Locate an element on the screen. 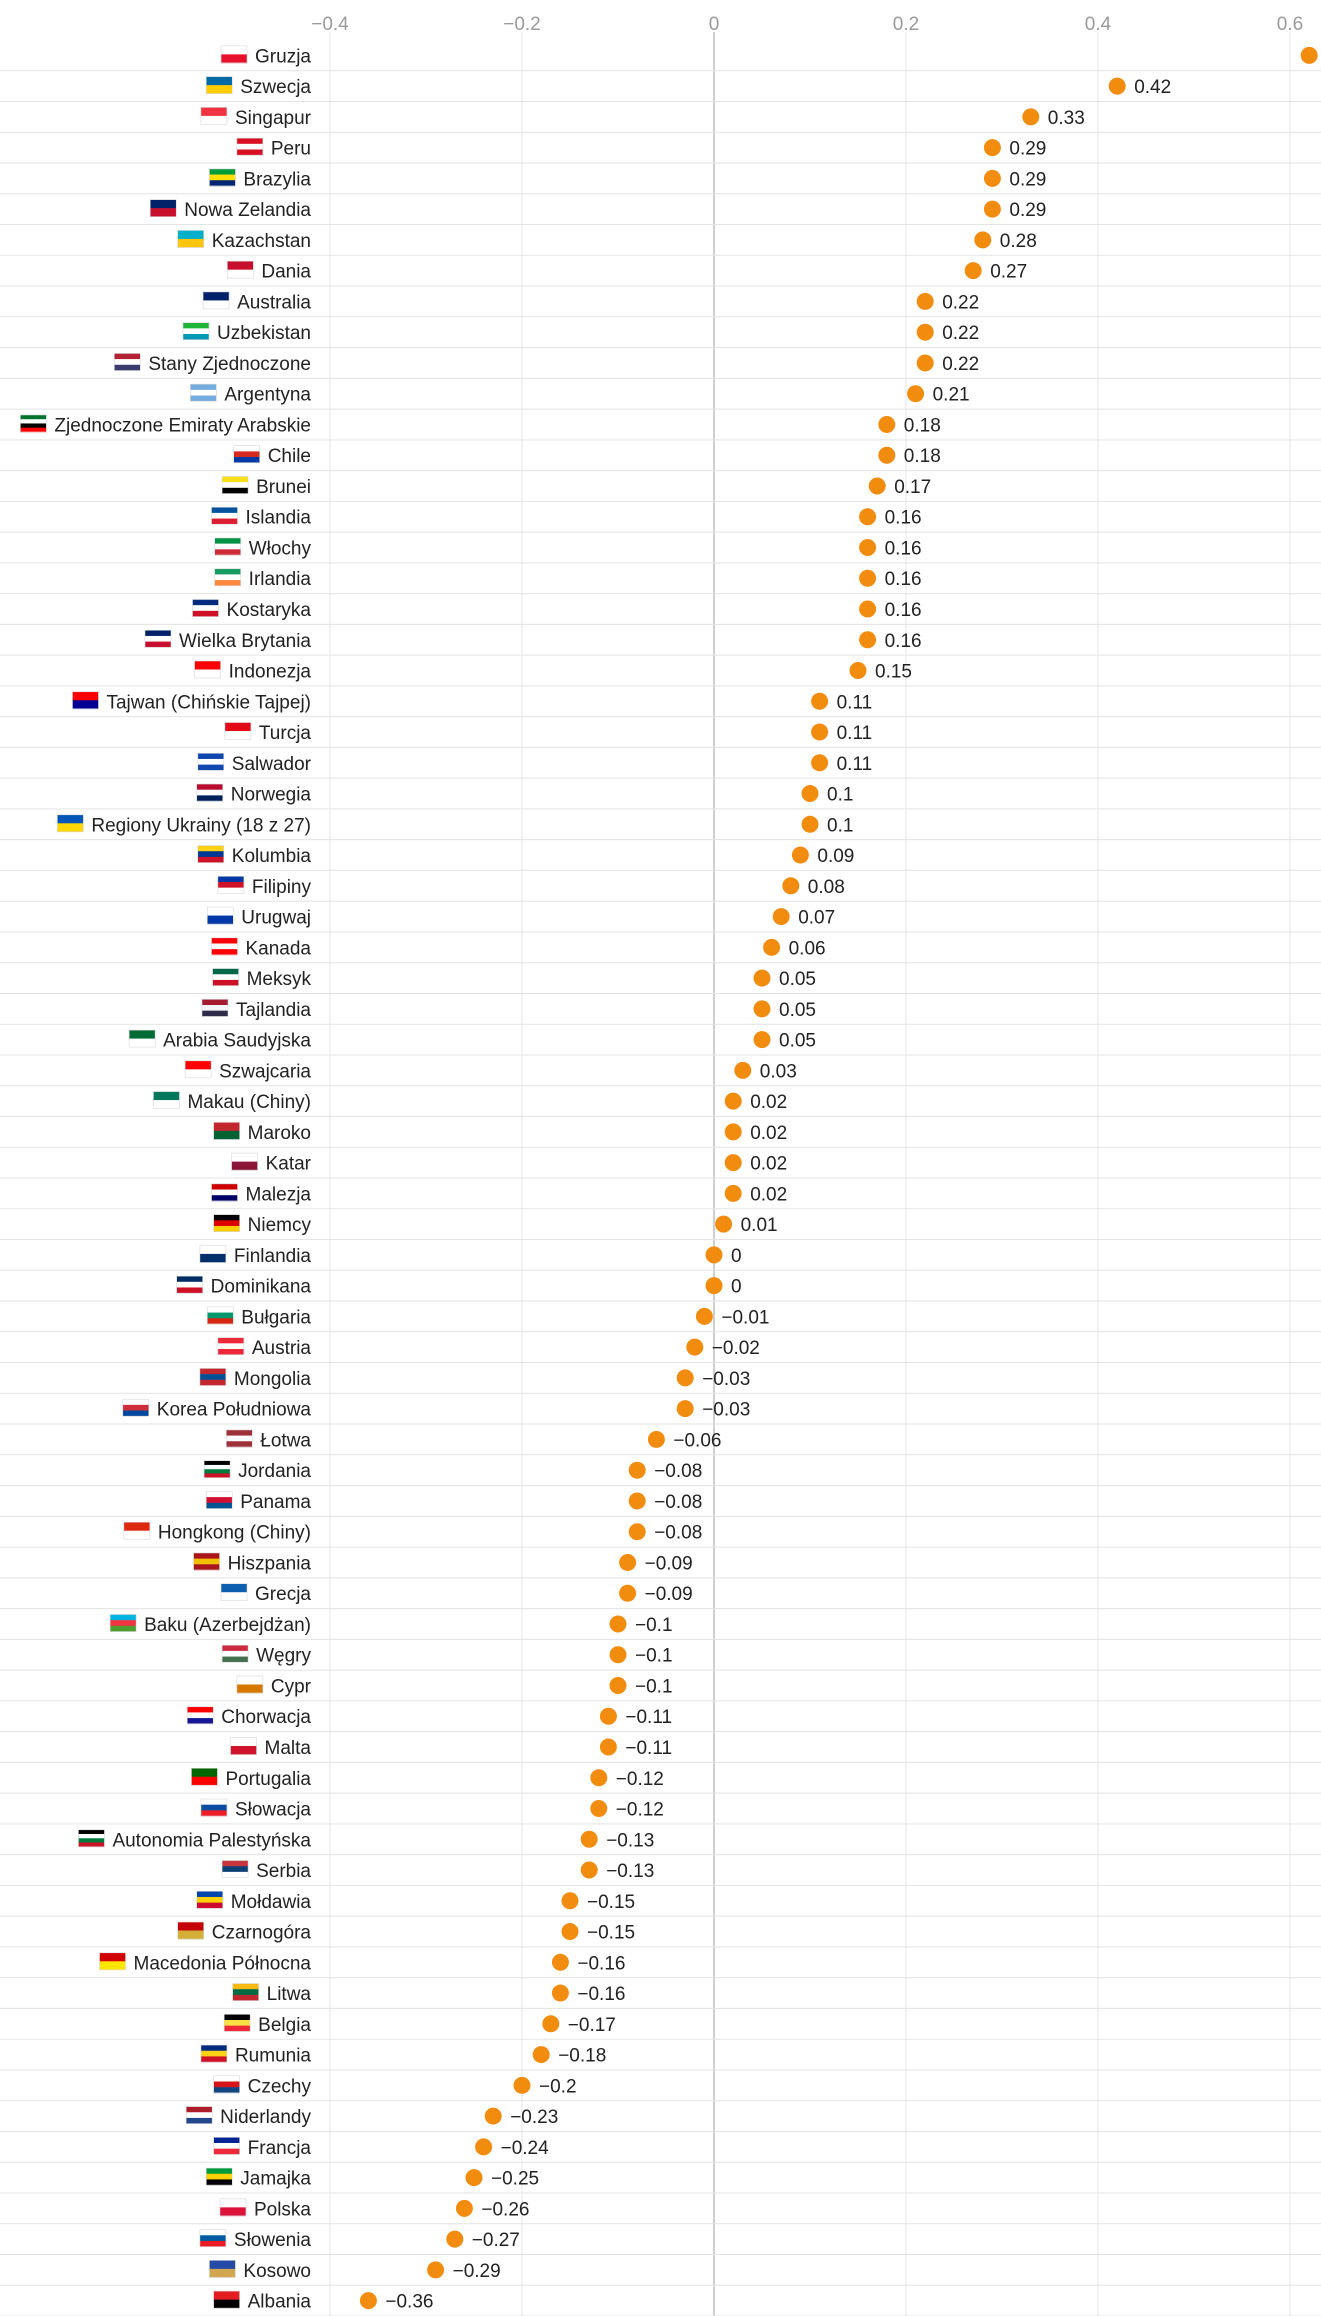 Image resolution: width=1321 pixels, height=2316 pixels. country-label: Finlandia is located at coordinates (273, 1256).